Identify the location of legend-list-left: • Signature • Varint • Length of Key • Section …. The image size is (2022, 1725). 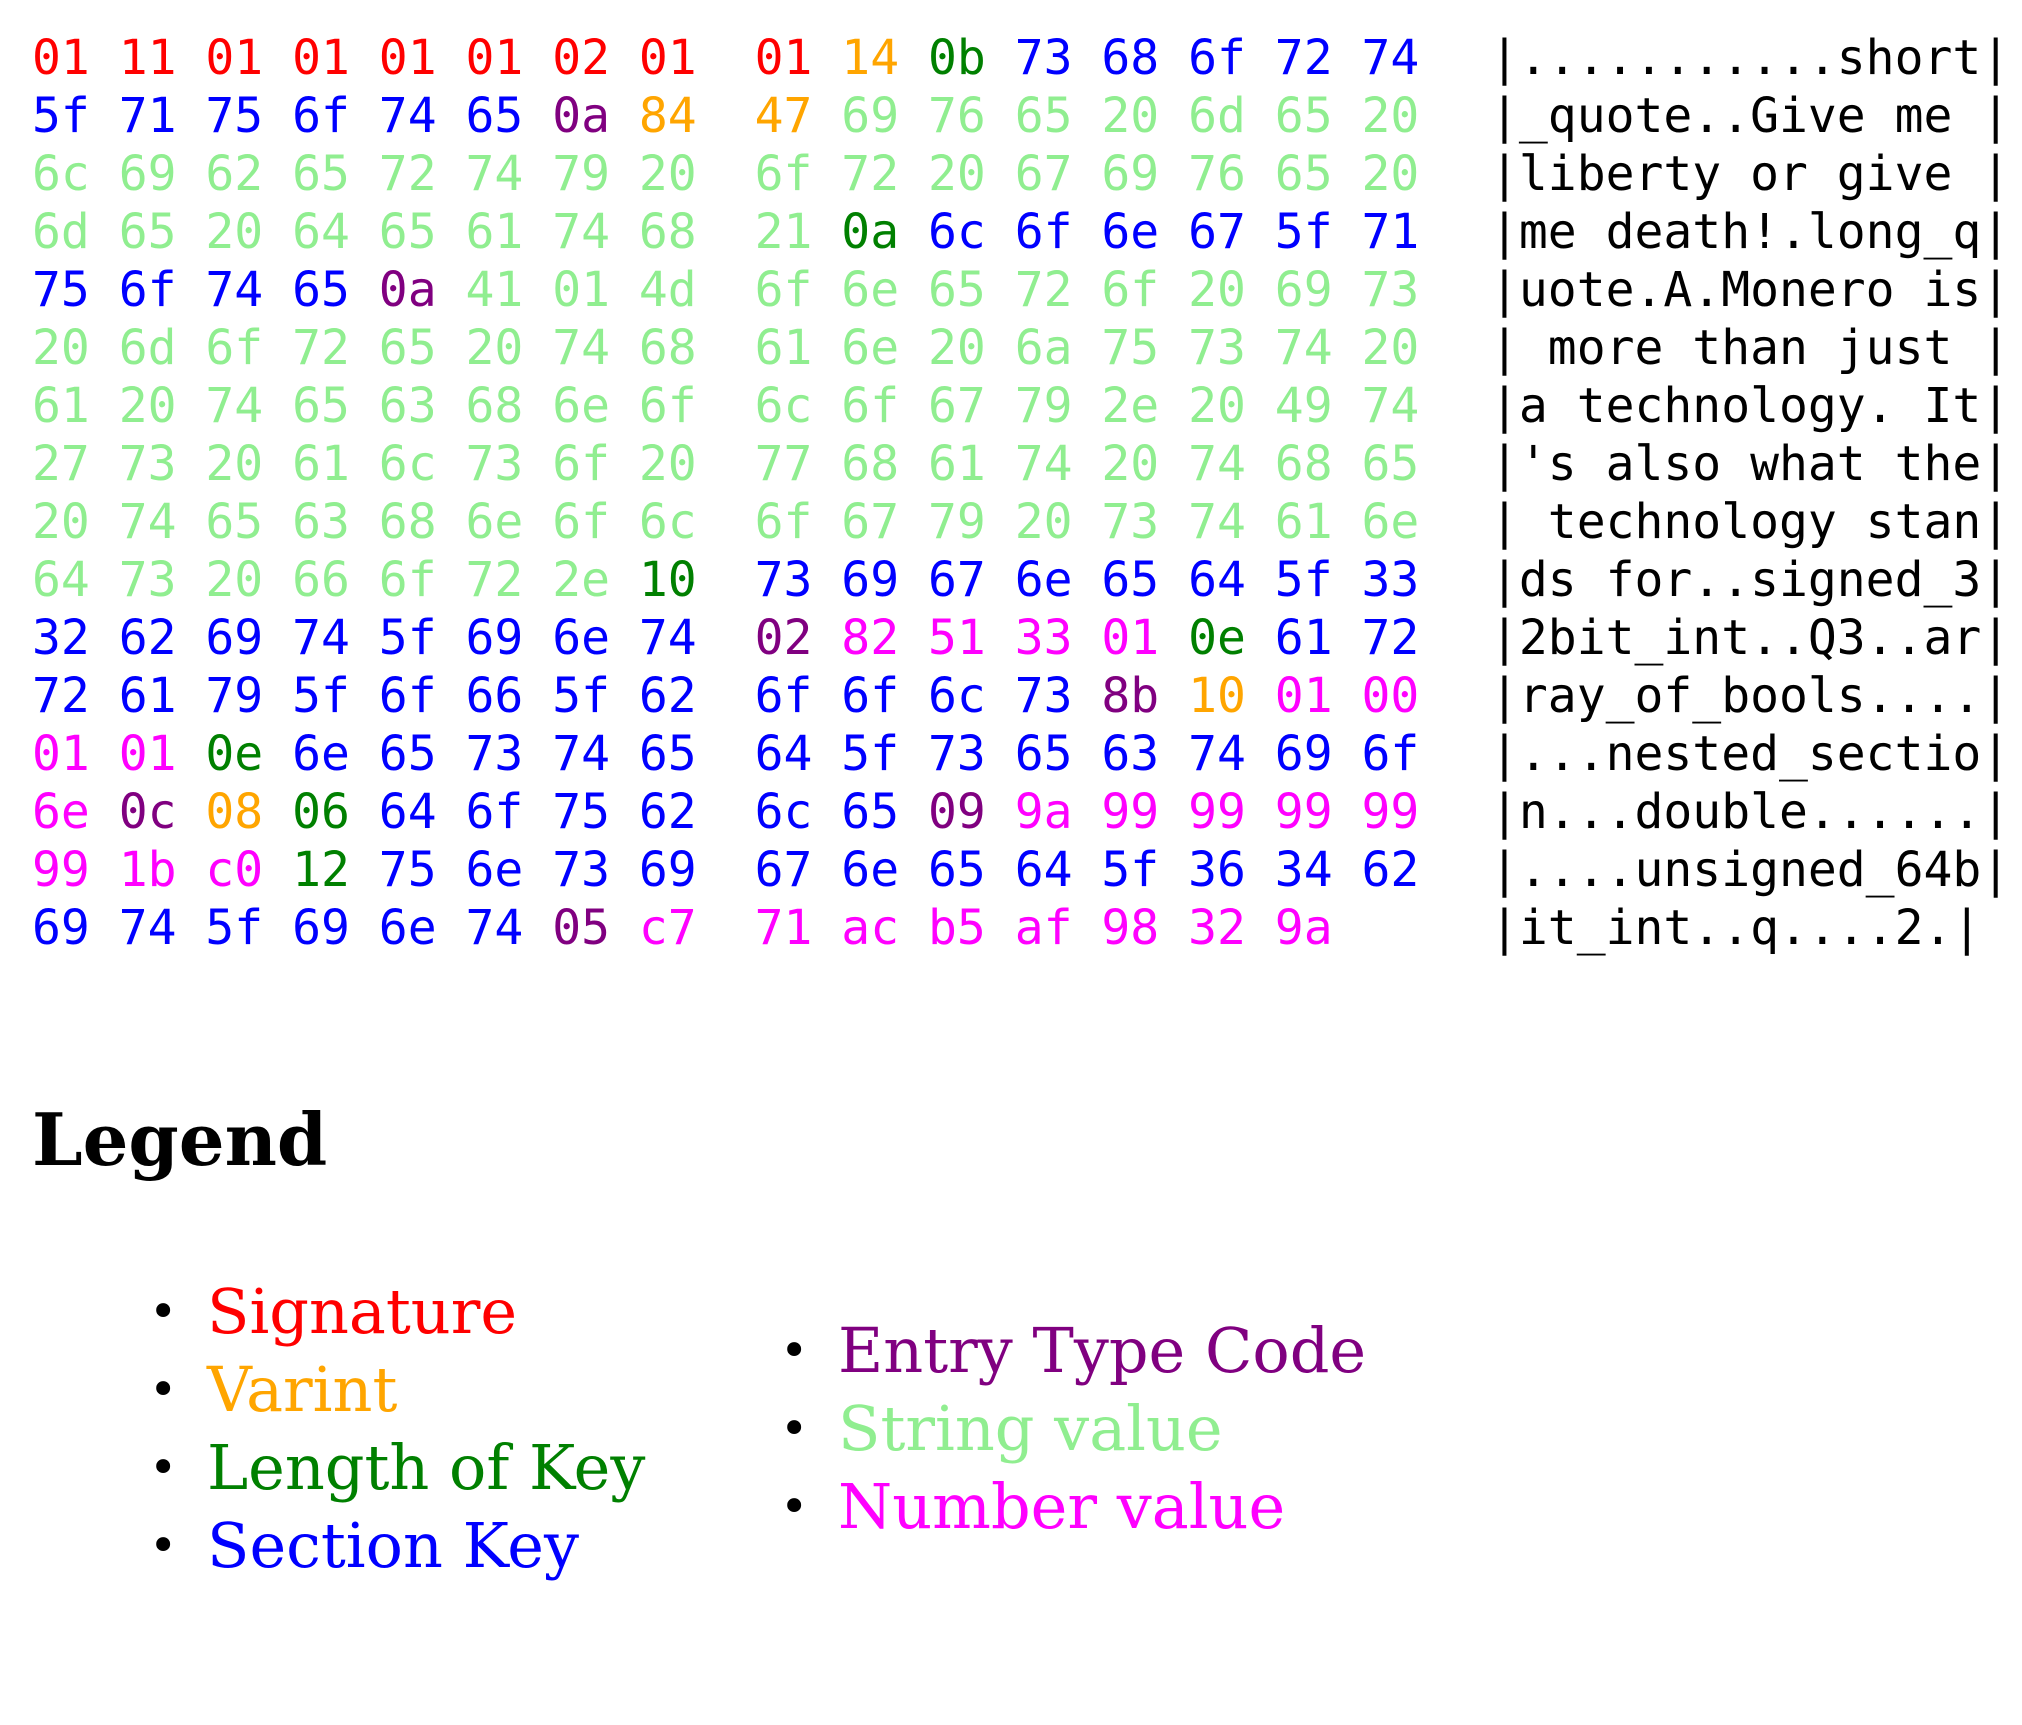
(397, 1429).